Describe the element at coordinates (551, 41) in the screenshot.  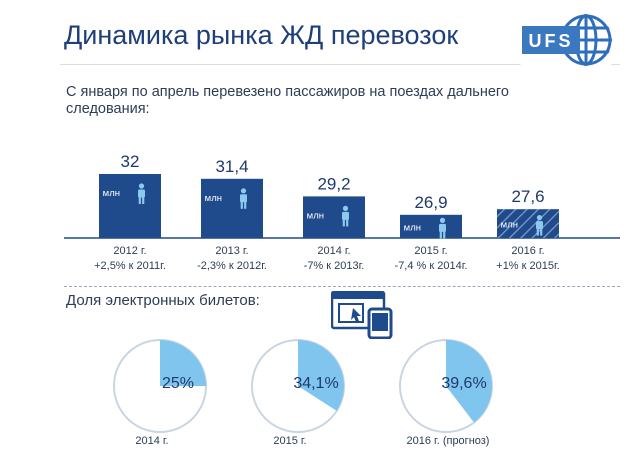
I see `logo-text: UFS` at that location.